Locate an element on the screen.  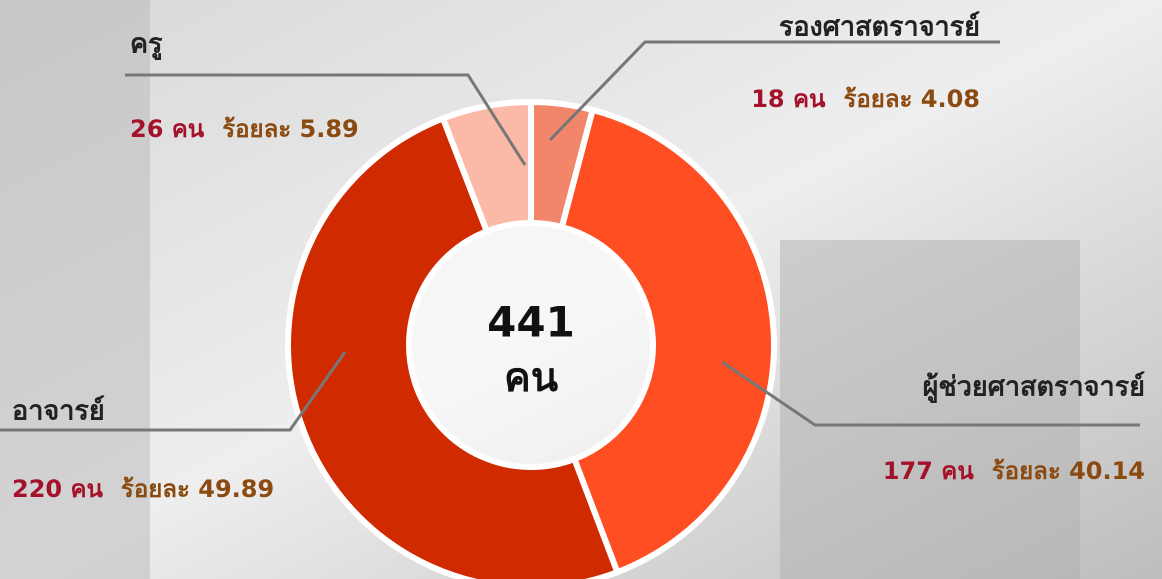
slice-value: 18 คน ร้อยละ 4.08 is located at coordinates (865, 99).